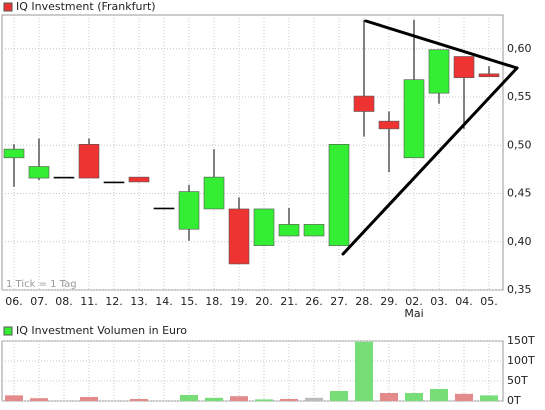 This screenshot has height=410, width=545. What do you see at coordinates (86, 6) in the screenshot?
I see `chart-title: IQ Investment (Frankfurt)` at bounding box center [86, 6].